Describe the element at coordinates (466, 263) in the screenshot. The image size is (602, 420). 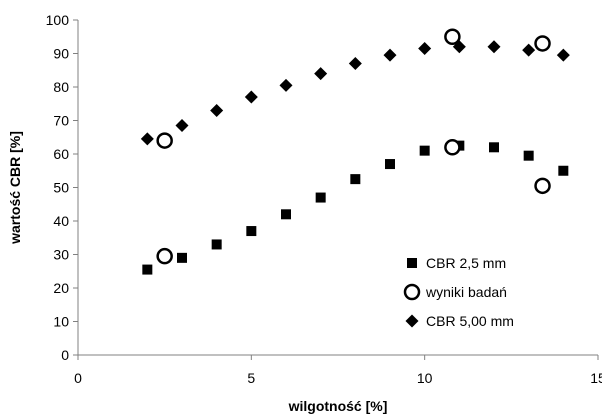
I see `legend-label: CBR 2,5 mm` at that location.